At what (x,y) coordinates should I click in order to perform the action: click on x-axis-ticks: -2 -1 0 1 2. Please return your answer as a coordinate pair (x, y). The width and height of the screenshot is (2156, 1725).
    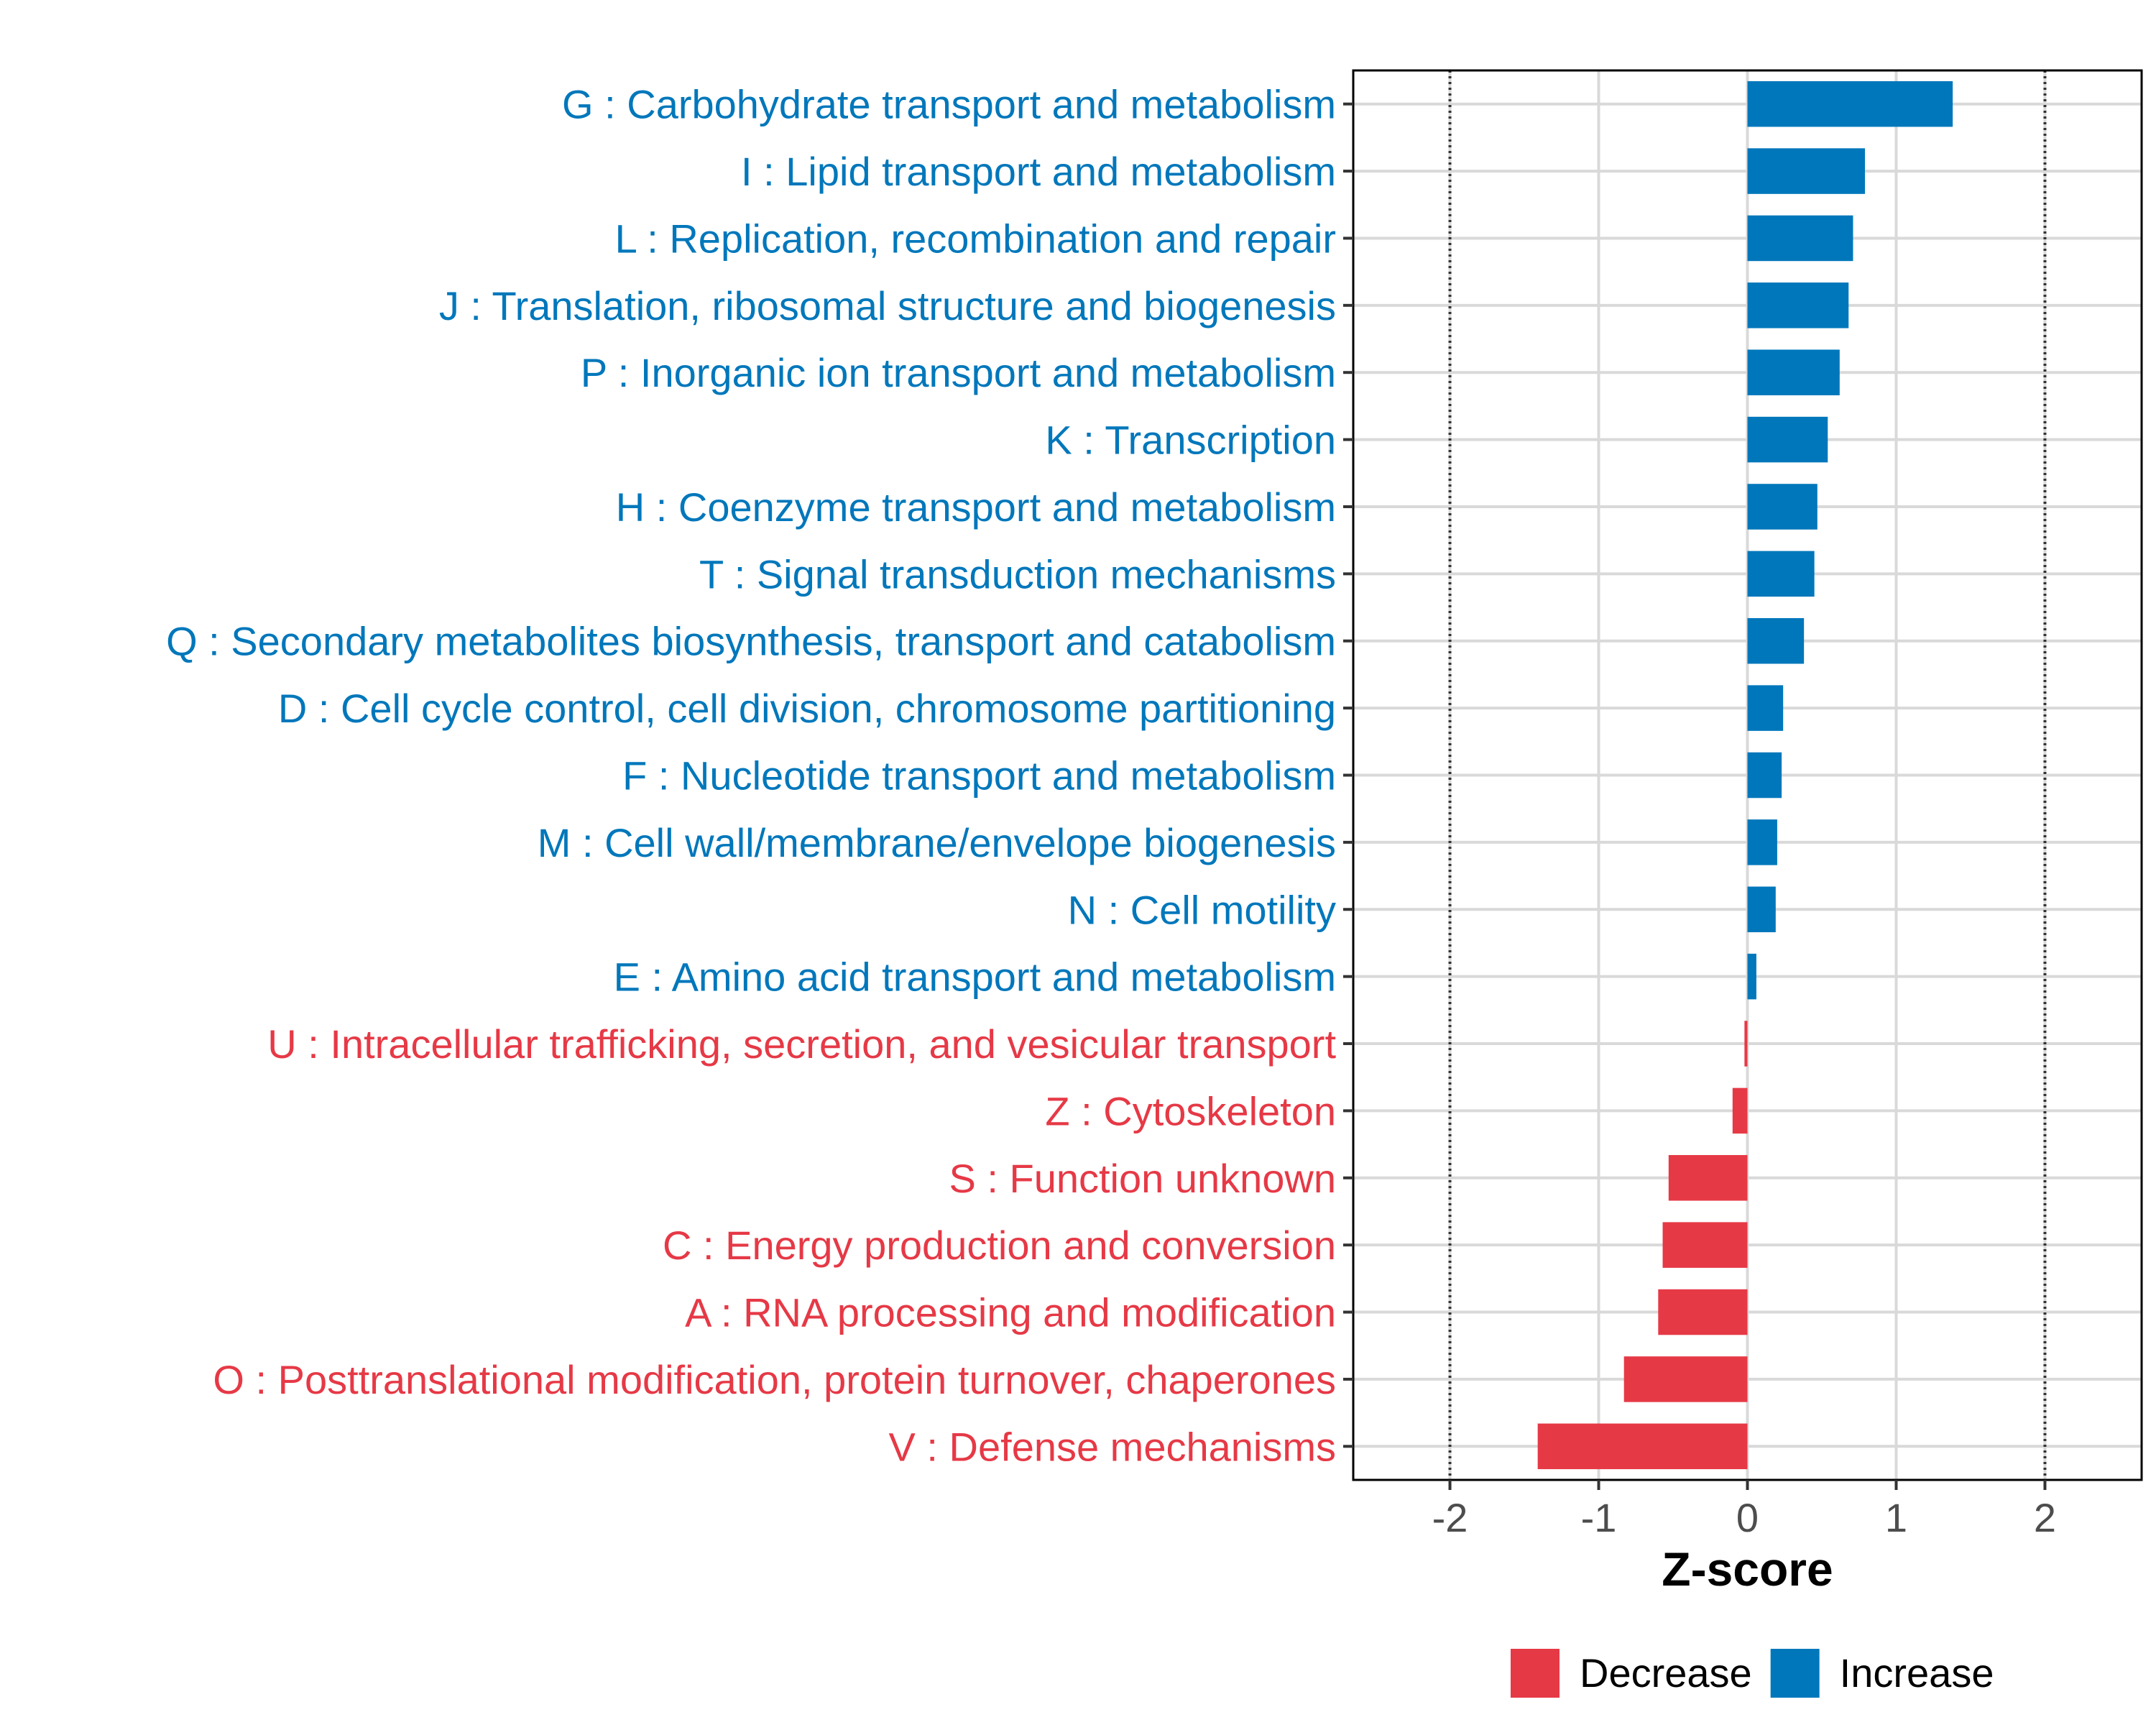
    Looking at the image, I should click on (1744, 1510).